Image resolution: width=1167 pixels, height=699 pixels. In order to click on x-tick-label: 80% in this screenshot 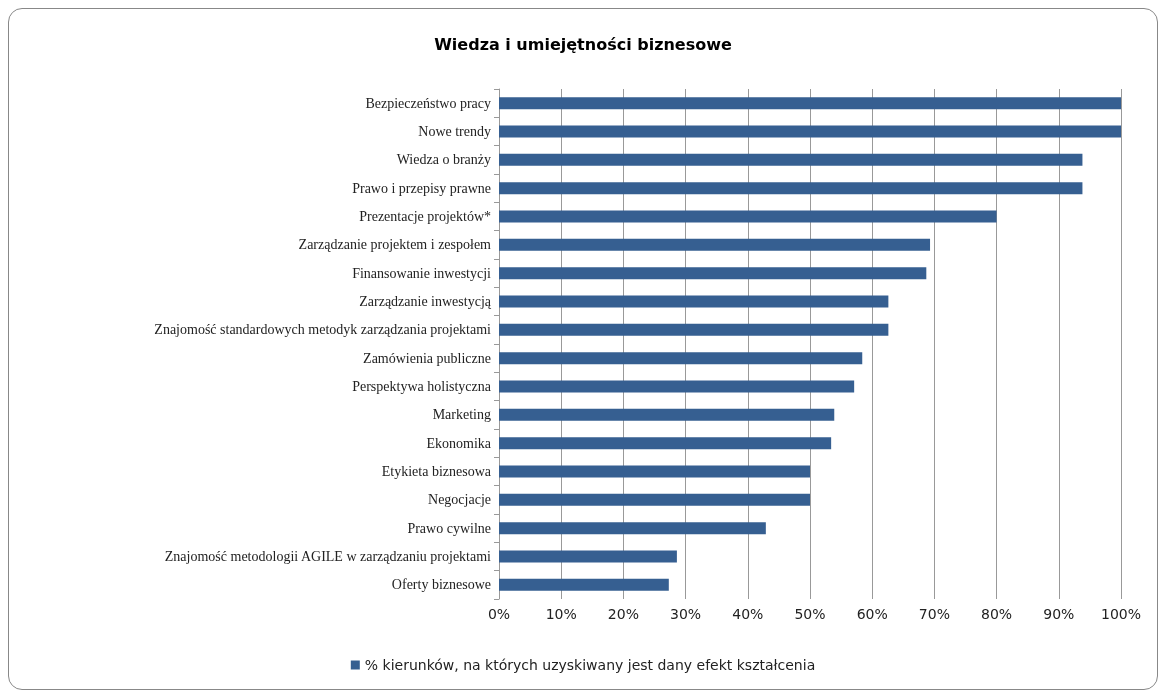, I will do `click(997, 614)`.